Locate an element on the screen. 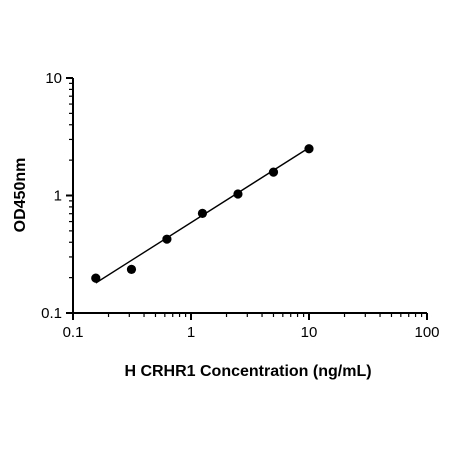  y-tick-label: 10 is located at coordinates (53, 78).